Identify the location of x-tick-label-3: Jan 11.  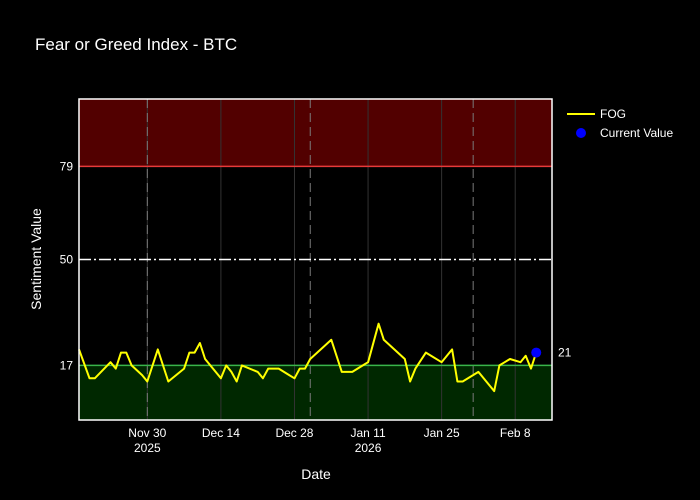
(367, 433).